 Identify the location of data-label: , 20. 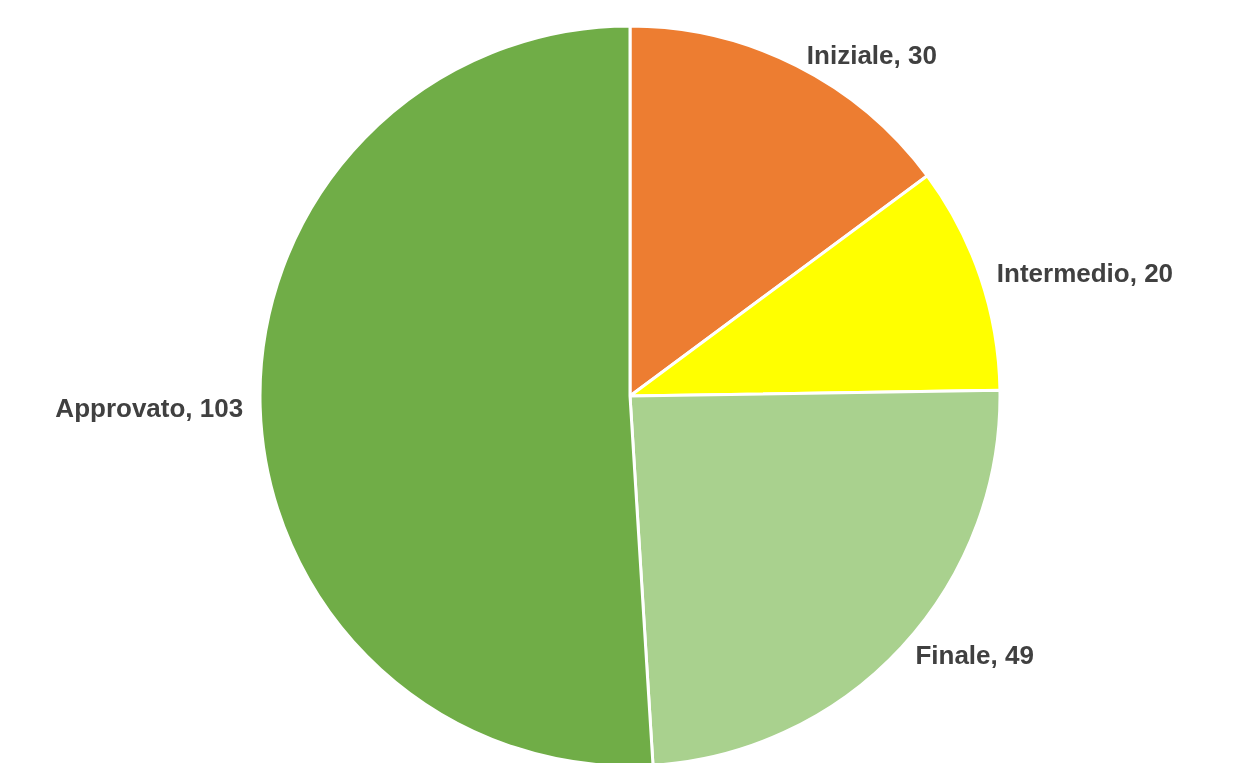
(1151, 273).